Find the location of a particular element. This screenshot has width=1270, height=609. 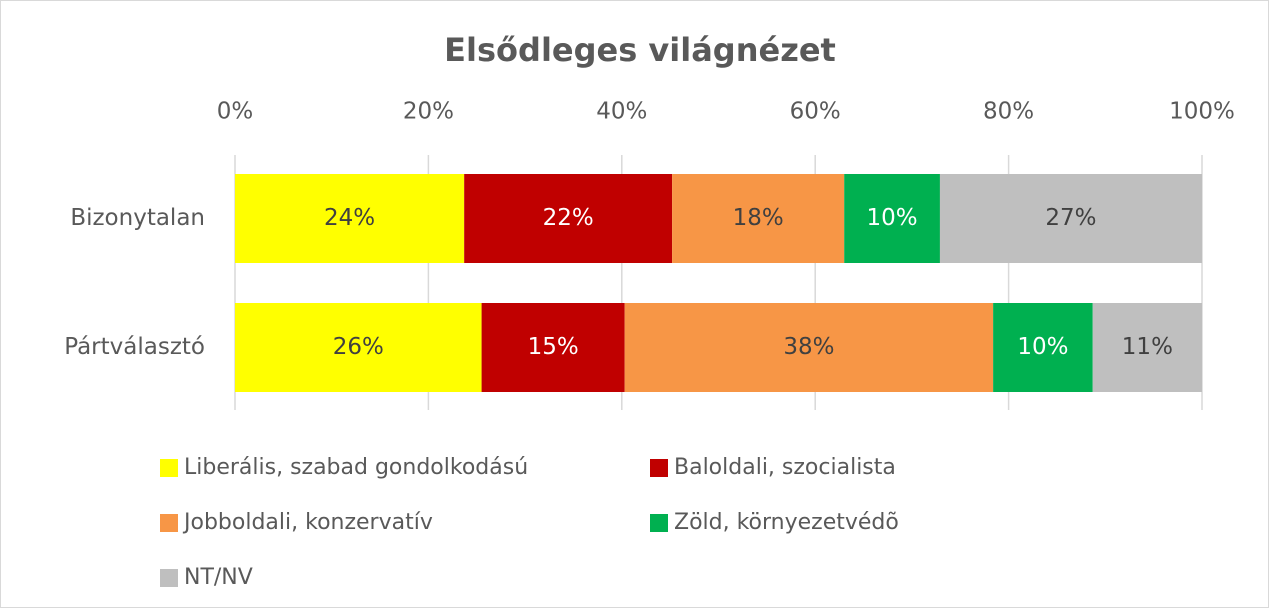

data-label: 11% is located at coordinates (1147, 347).